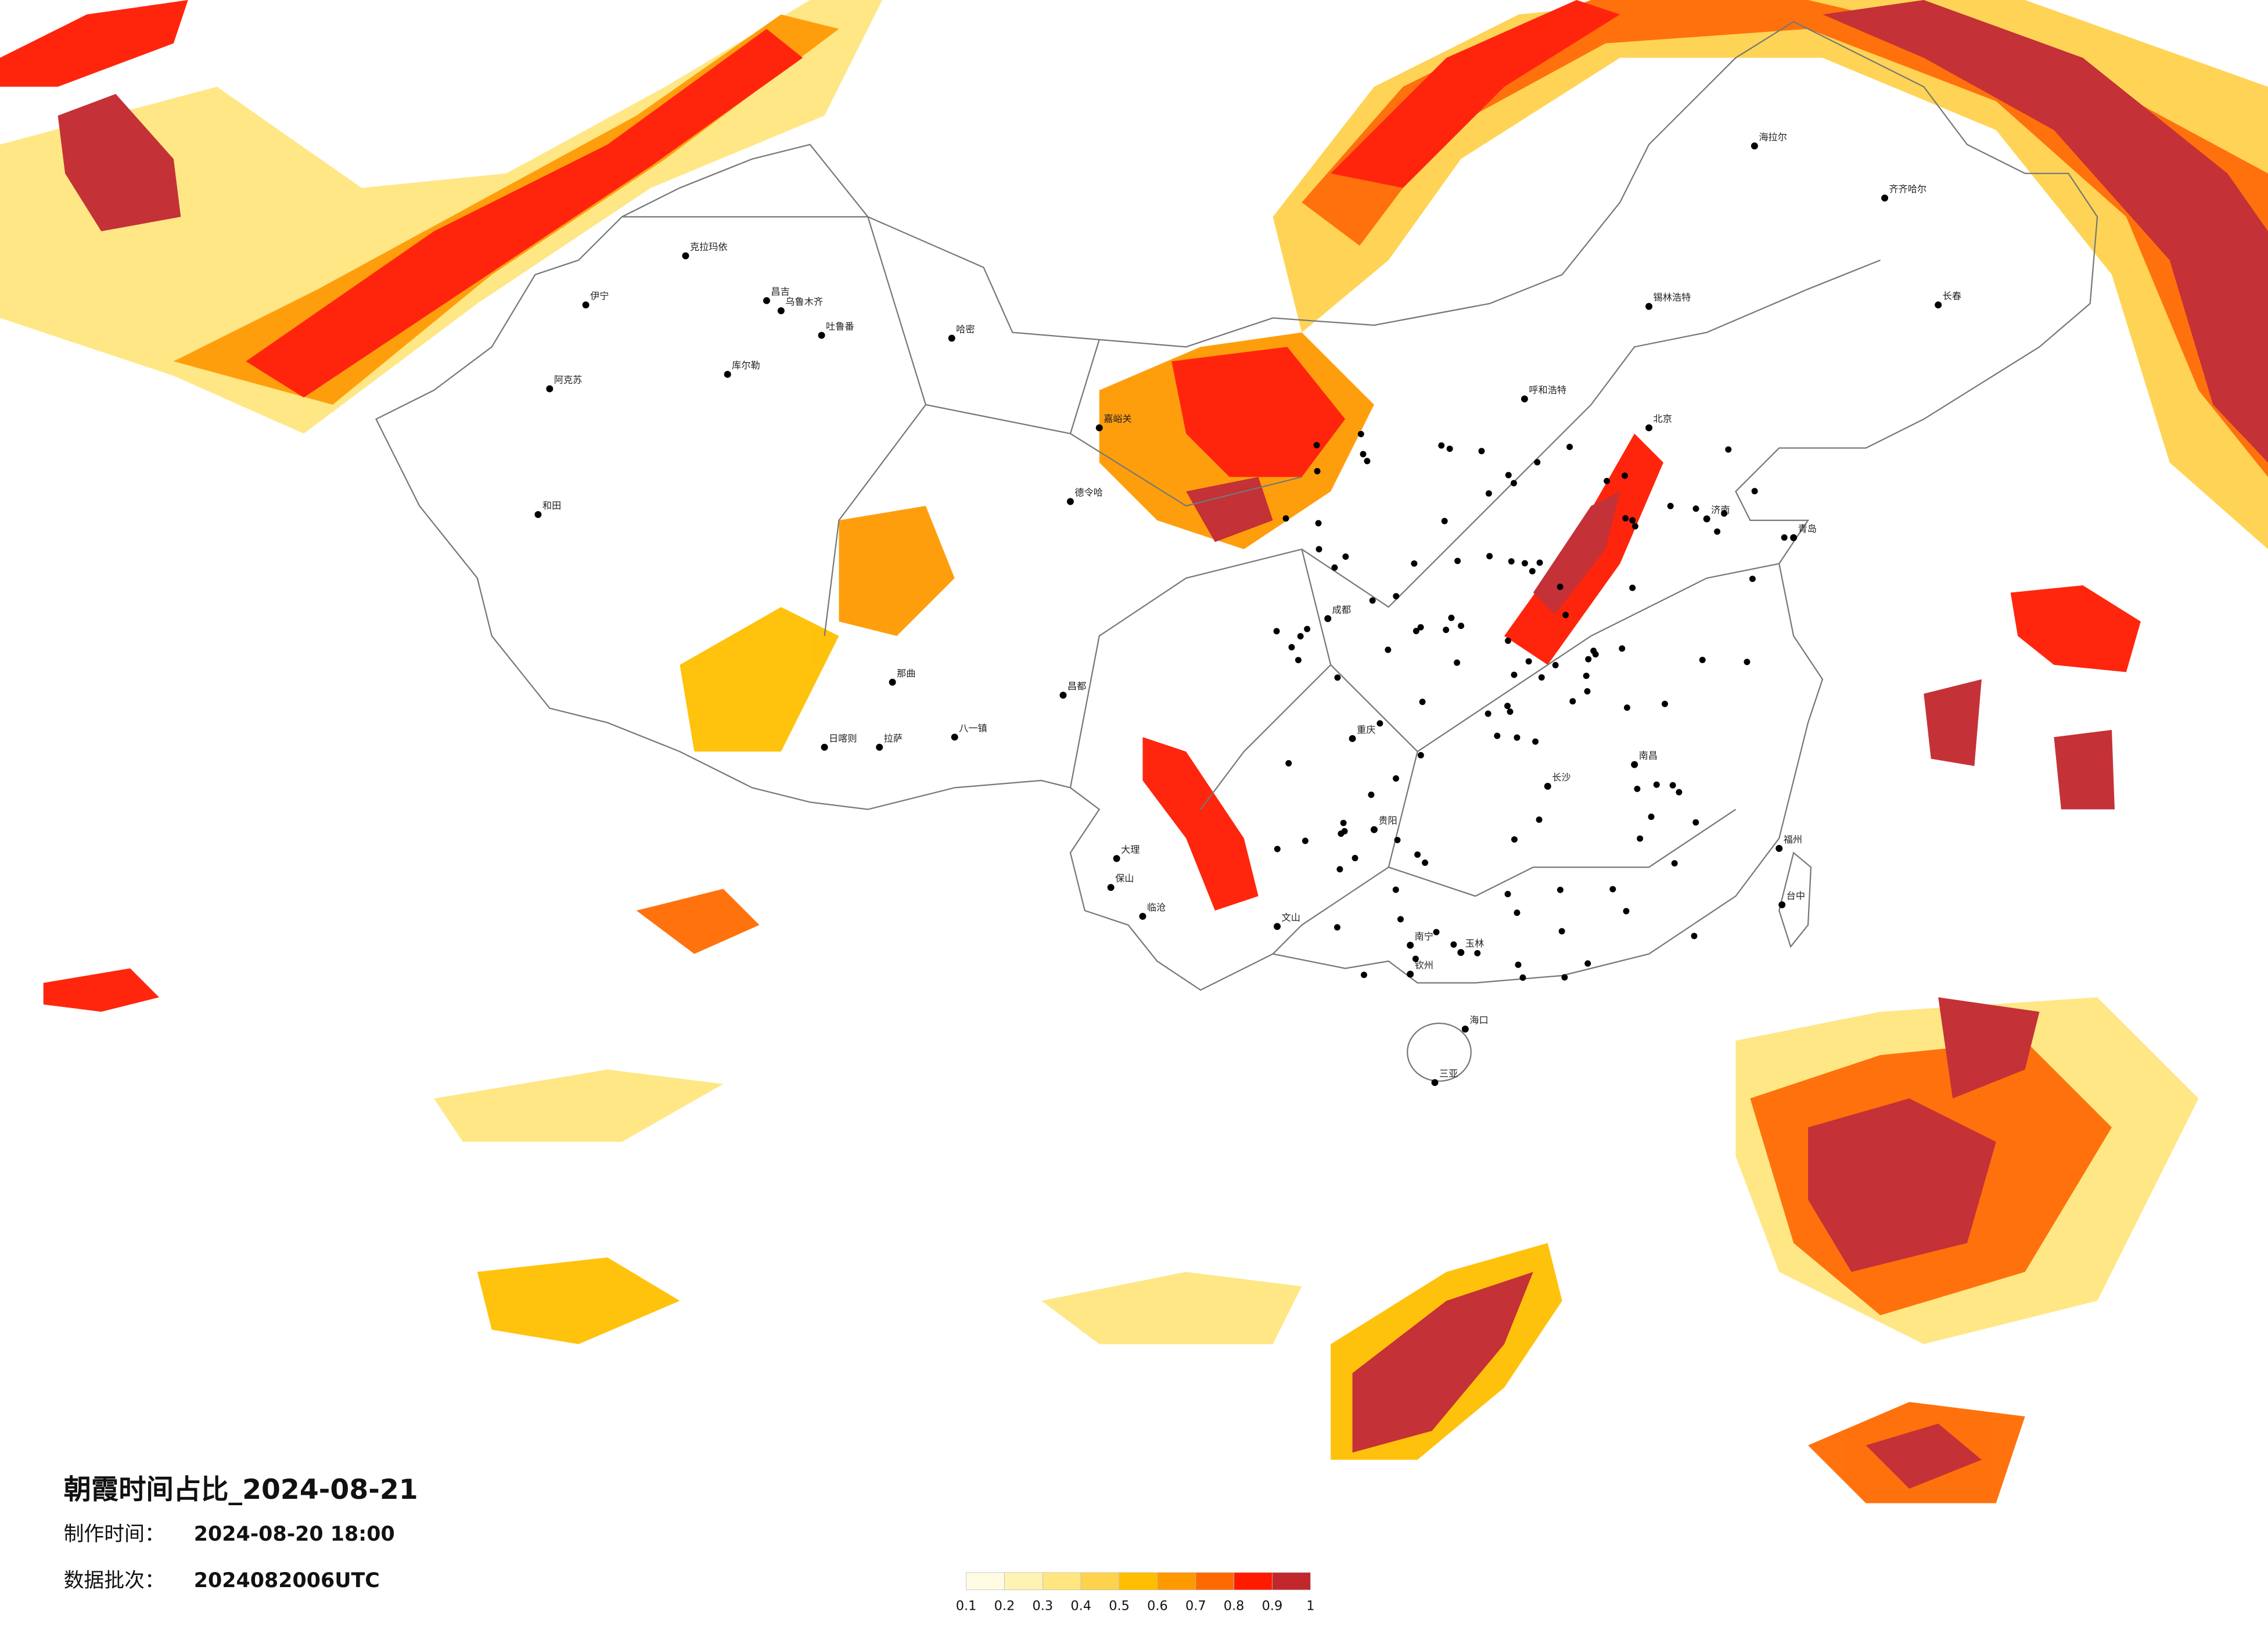 The height and width of the screenshot is (1626, 2268). I want to click on legend-tick-label: 0.5, so click(1119, 1606).